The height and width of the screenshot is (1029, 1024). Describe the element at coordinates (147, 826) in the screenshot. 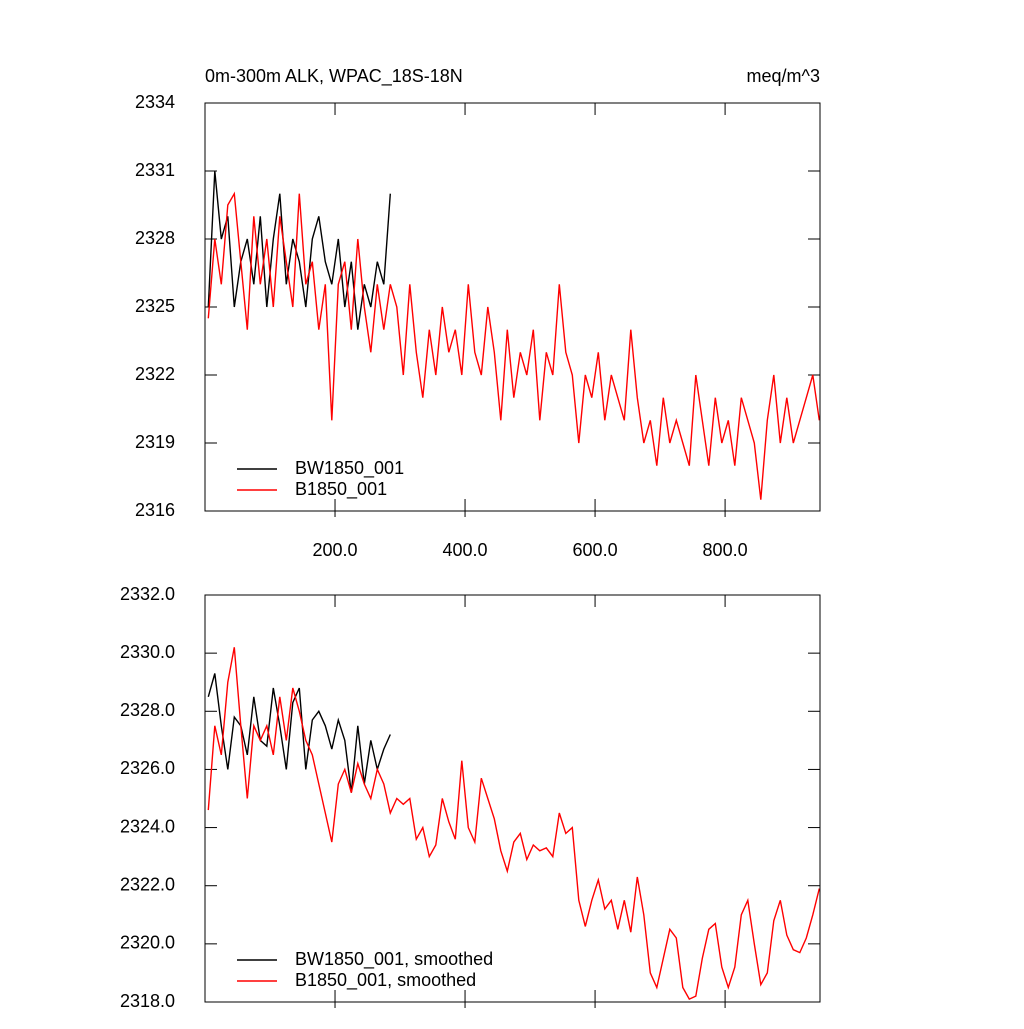

I see `y-tick-label: 2324.0` at that location.